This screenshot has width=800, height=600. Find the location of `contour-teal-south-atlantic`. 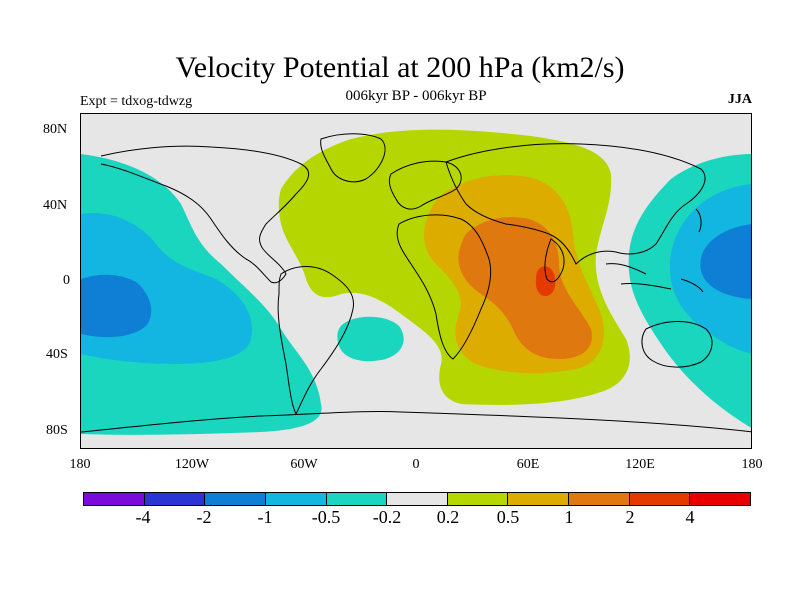

contour-teal-south-atlantic is located at coordinates (370, 339).